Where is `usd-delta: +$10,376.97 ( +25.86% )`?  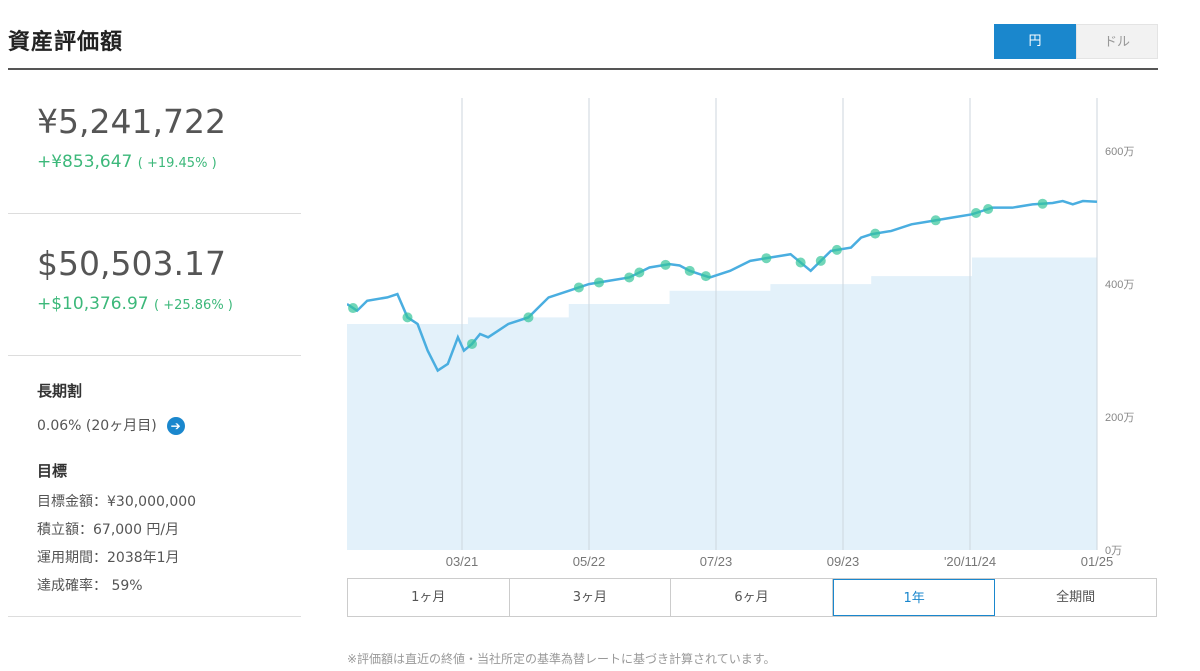
usd-delta: +$10,376.97 ( +25.86% ) is located at coordinates (135, 304).